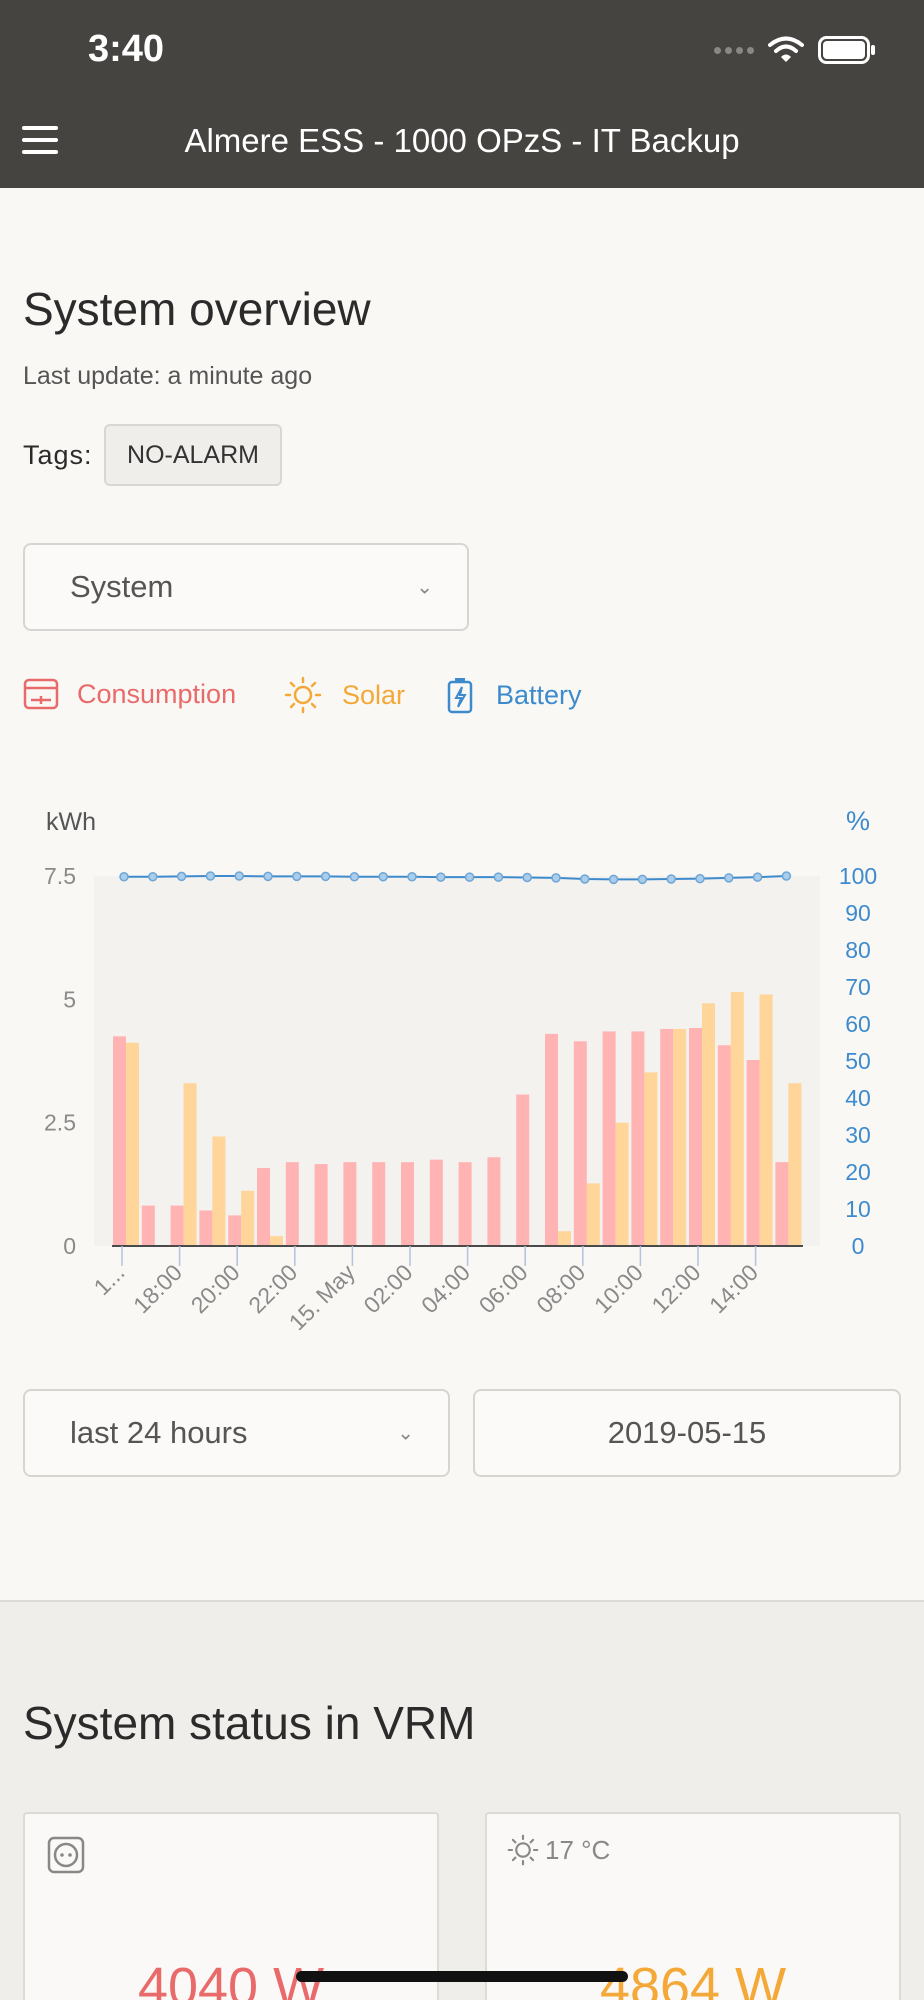  Describe the element at coordinates (126, 49) in the screenshot. I see `status-time: 3:40` at that location.